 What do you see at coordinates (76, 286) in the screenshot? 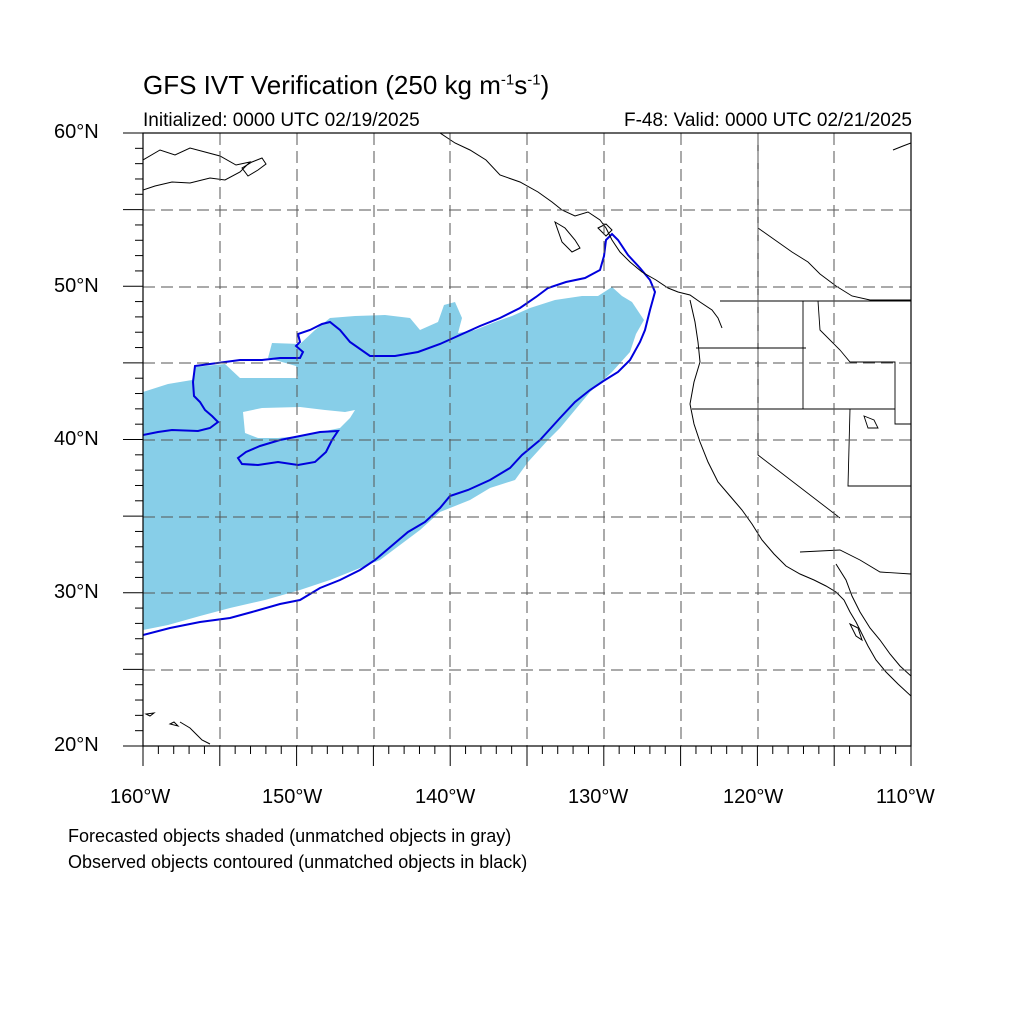
I see `lat-label-50n: 50°N` at bounding box center [76, 286].